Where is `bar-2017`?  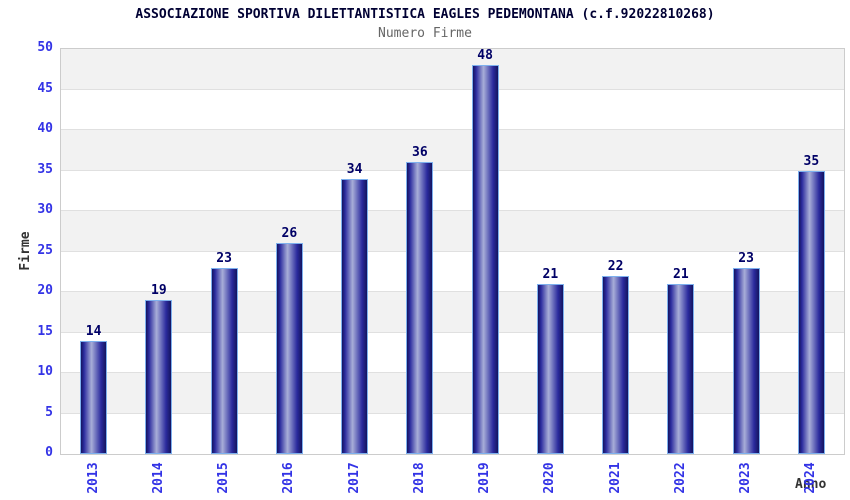 bar-2017 is located at coordinates (355, 316).